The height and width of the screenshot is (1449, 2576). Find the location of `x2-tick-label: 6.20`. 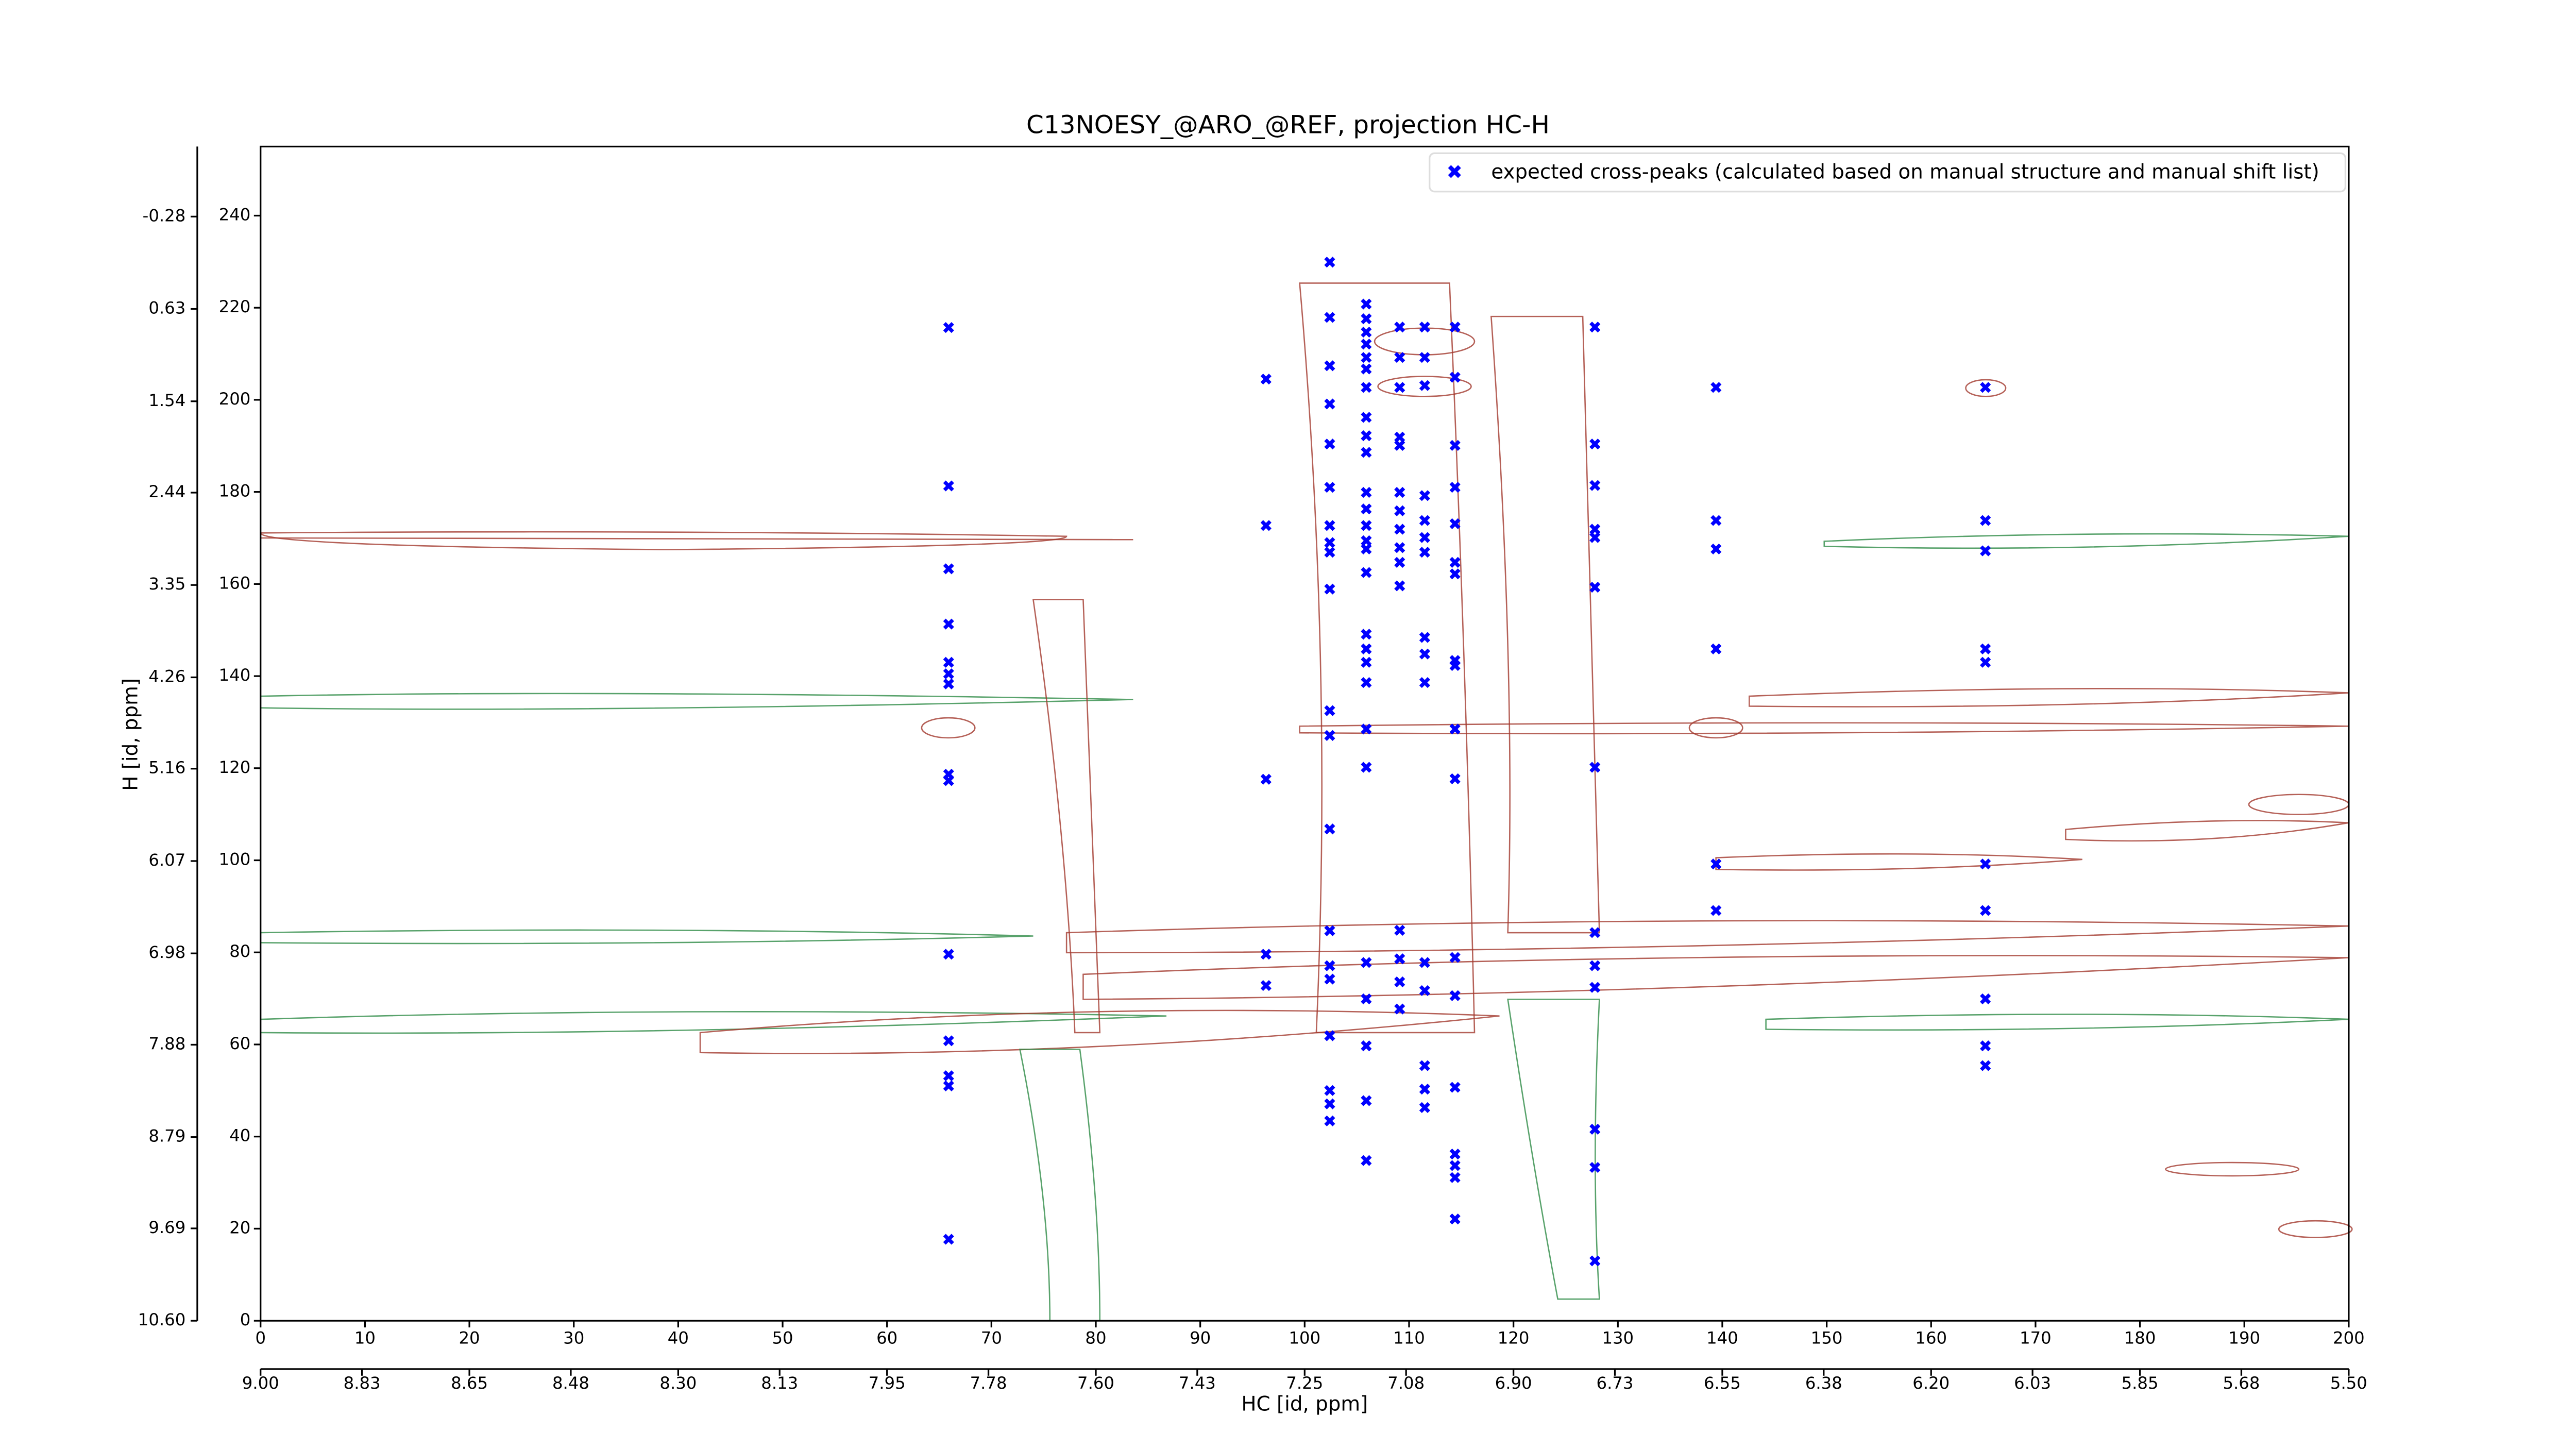

x2-tick-label: 6.20 is located at coordinates (1931, 1383).